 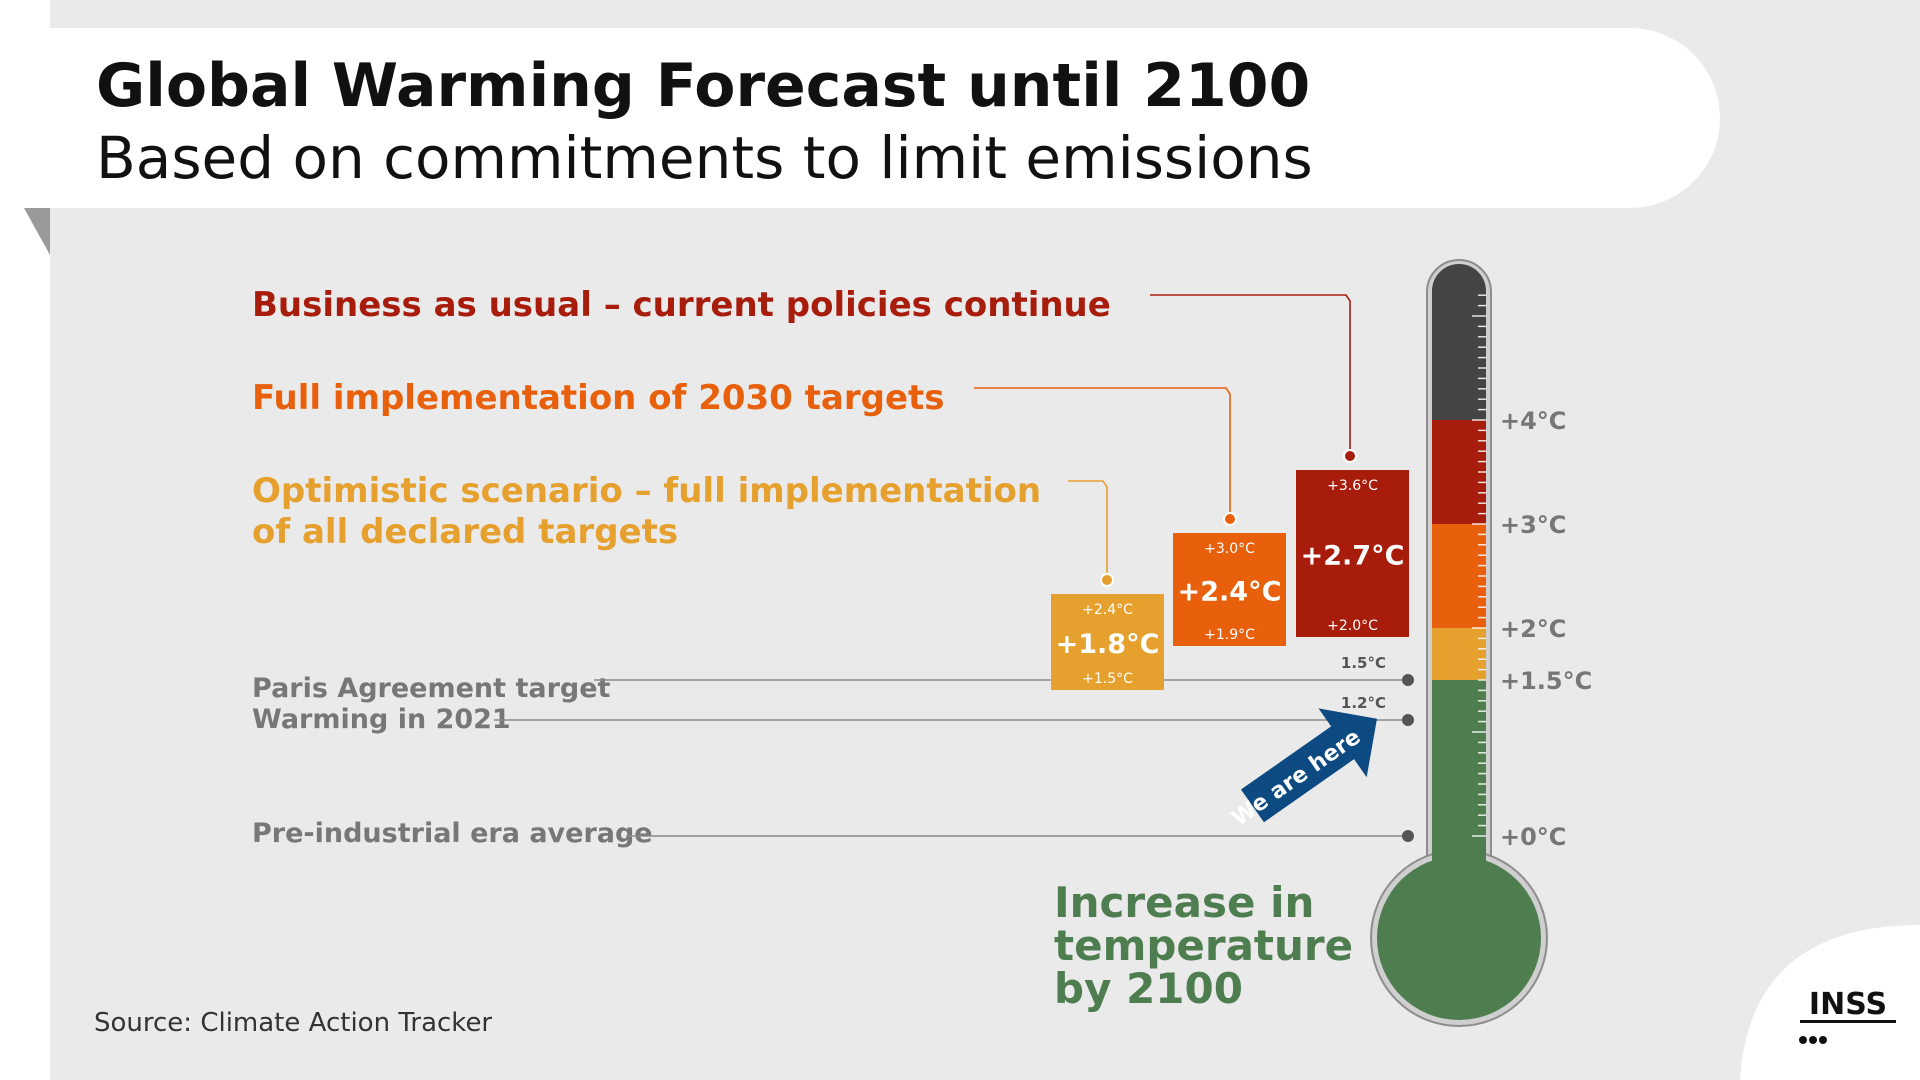 I want to click on reference-label: Warming in 2021, so click(x=381, y=719).